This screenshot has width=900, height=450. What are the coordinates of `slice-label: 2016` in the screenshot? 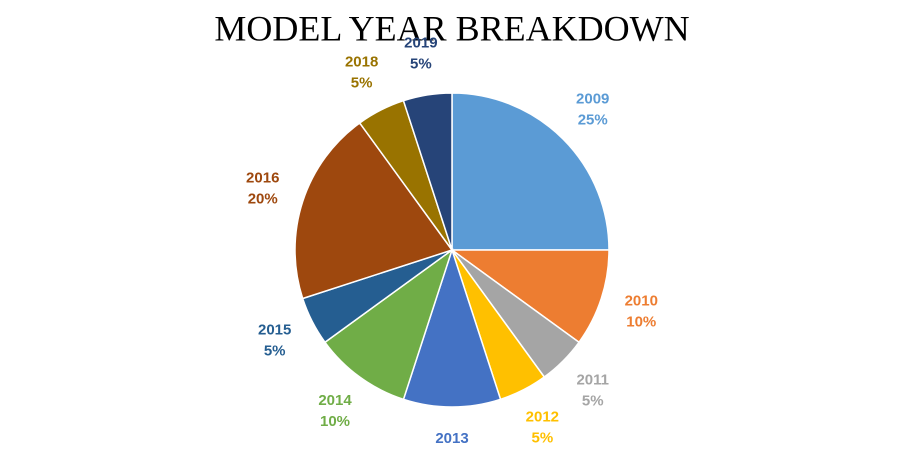 It's located at (262, 177).